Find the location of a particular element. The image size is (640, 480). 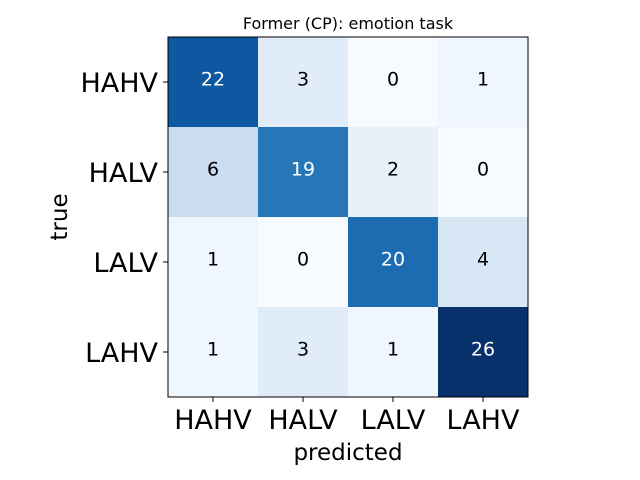

x-tick-label: HAHV is located at coordinates (213, 420).